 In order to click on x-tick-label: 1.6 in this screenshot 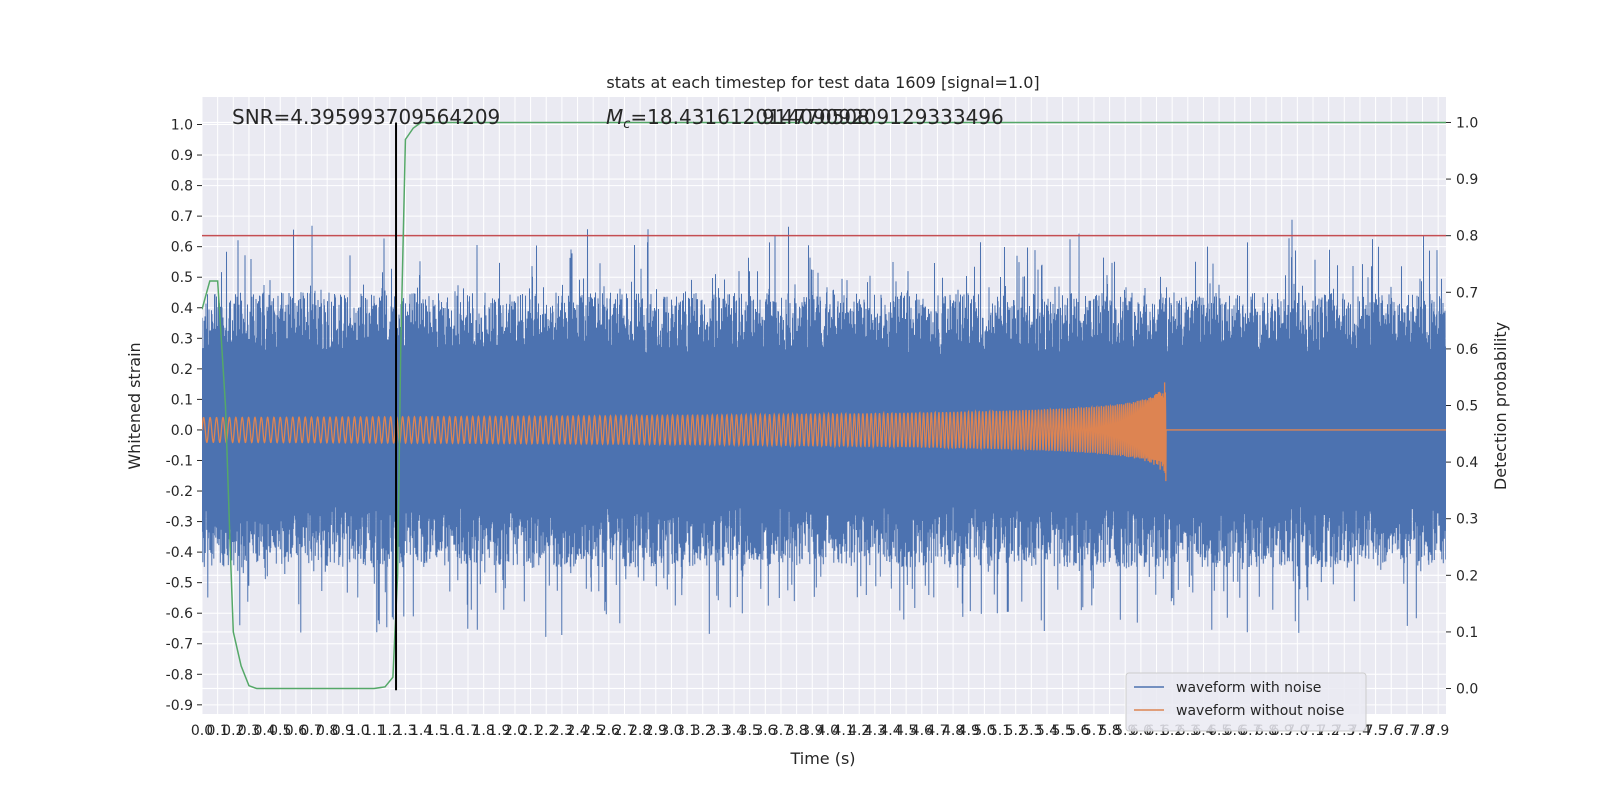, I will do `click(452, 731)`.